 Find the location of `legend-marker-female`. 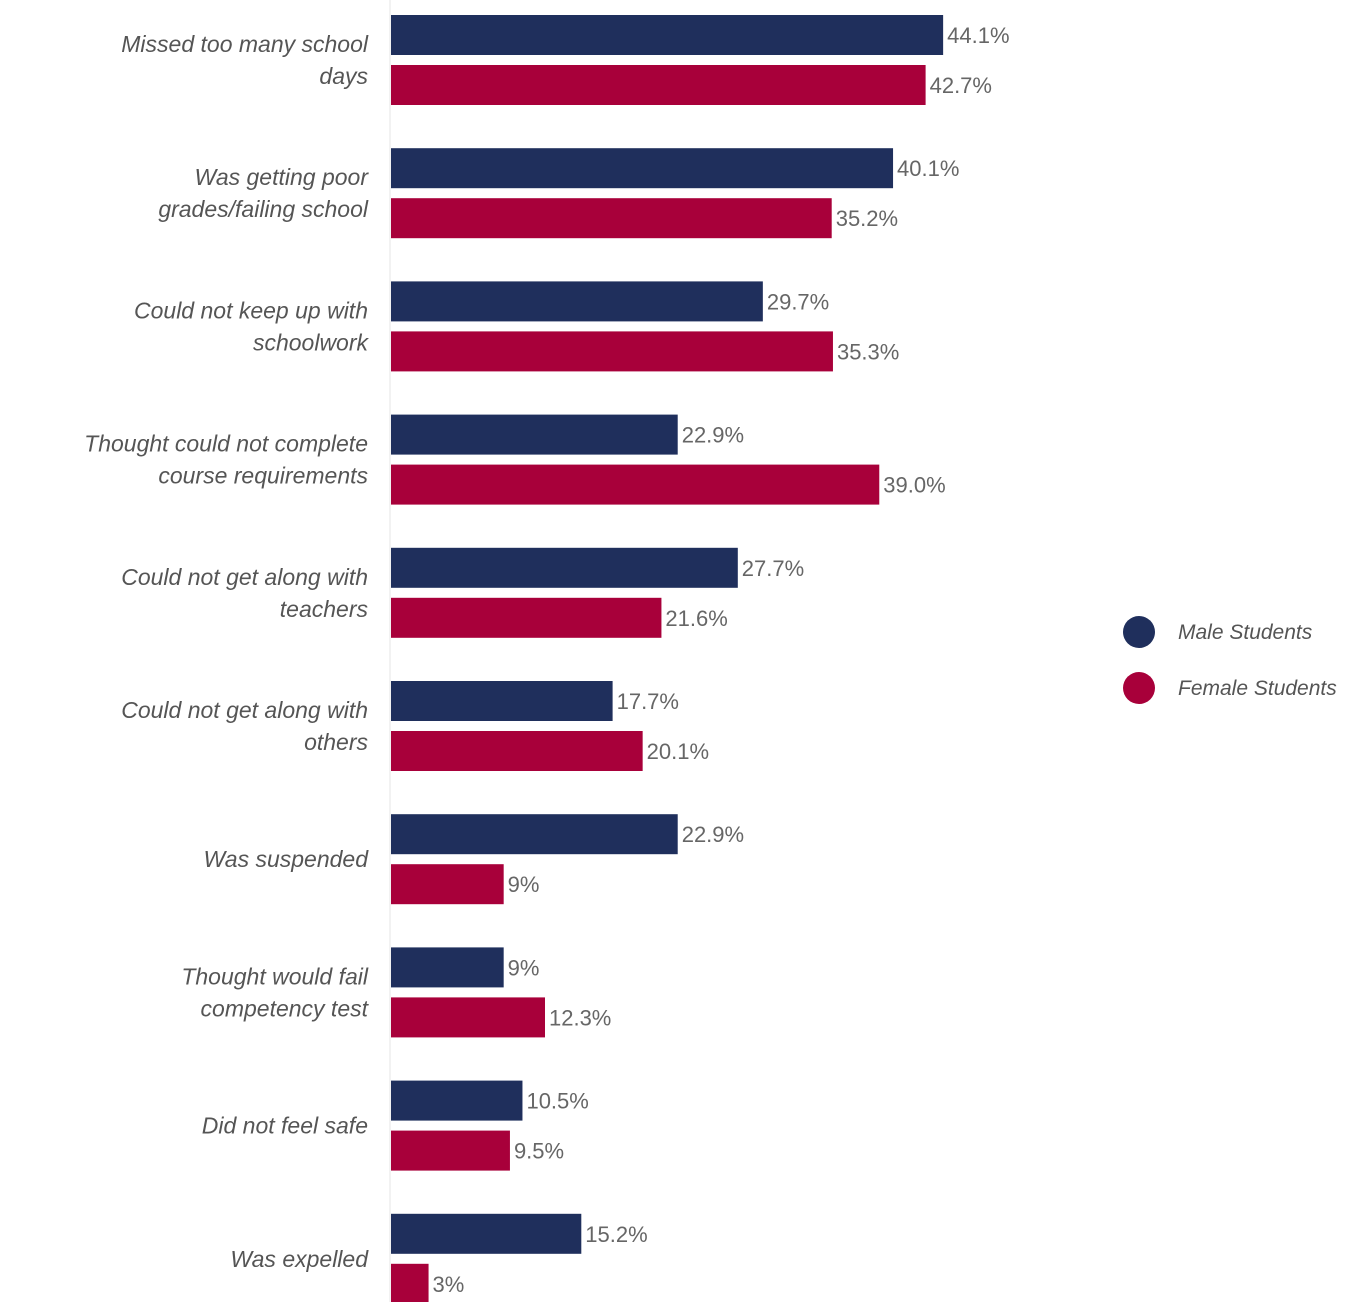

legend-marker-female is located at coordinates (1139, 688).